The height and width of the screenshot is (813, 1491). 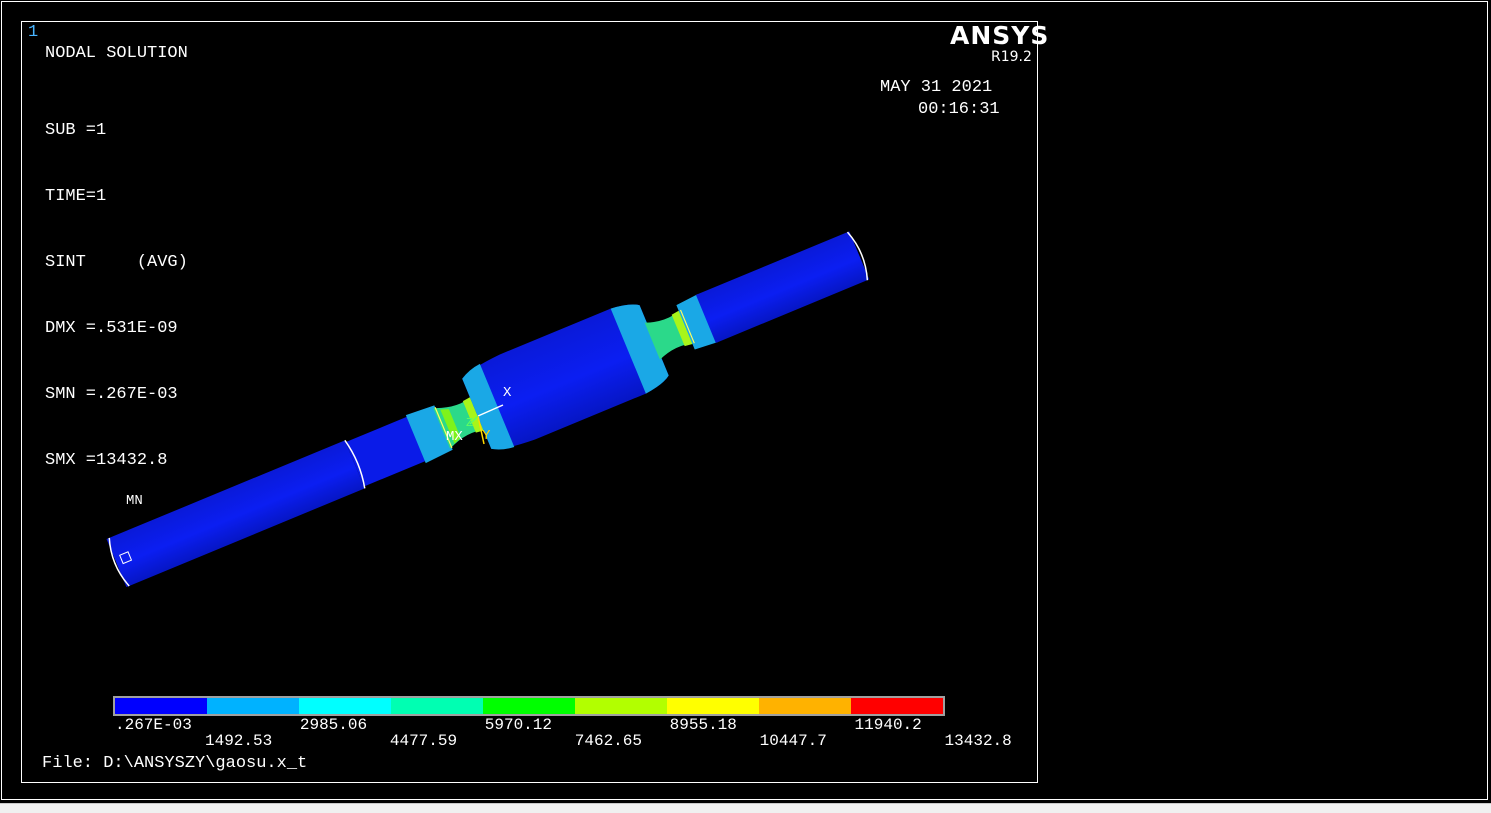 I want to click on colorbar-label-top-2: 2985.06, so click(x=333, y=725).